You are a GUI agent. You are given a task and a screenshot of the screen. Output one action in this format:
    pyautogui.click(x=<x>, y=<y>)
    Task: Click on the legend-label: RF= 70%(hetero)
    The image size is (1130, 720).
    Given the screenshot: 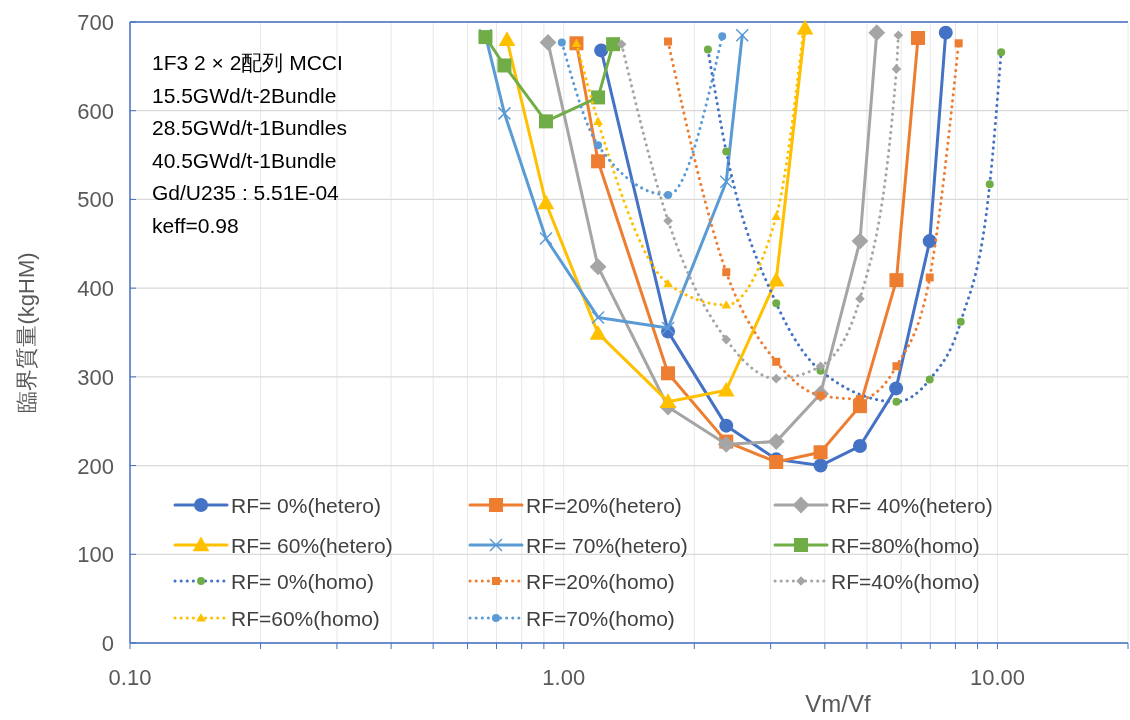 What is the action you would take?
    pyautogui.click(x=607, y=545)
    